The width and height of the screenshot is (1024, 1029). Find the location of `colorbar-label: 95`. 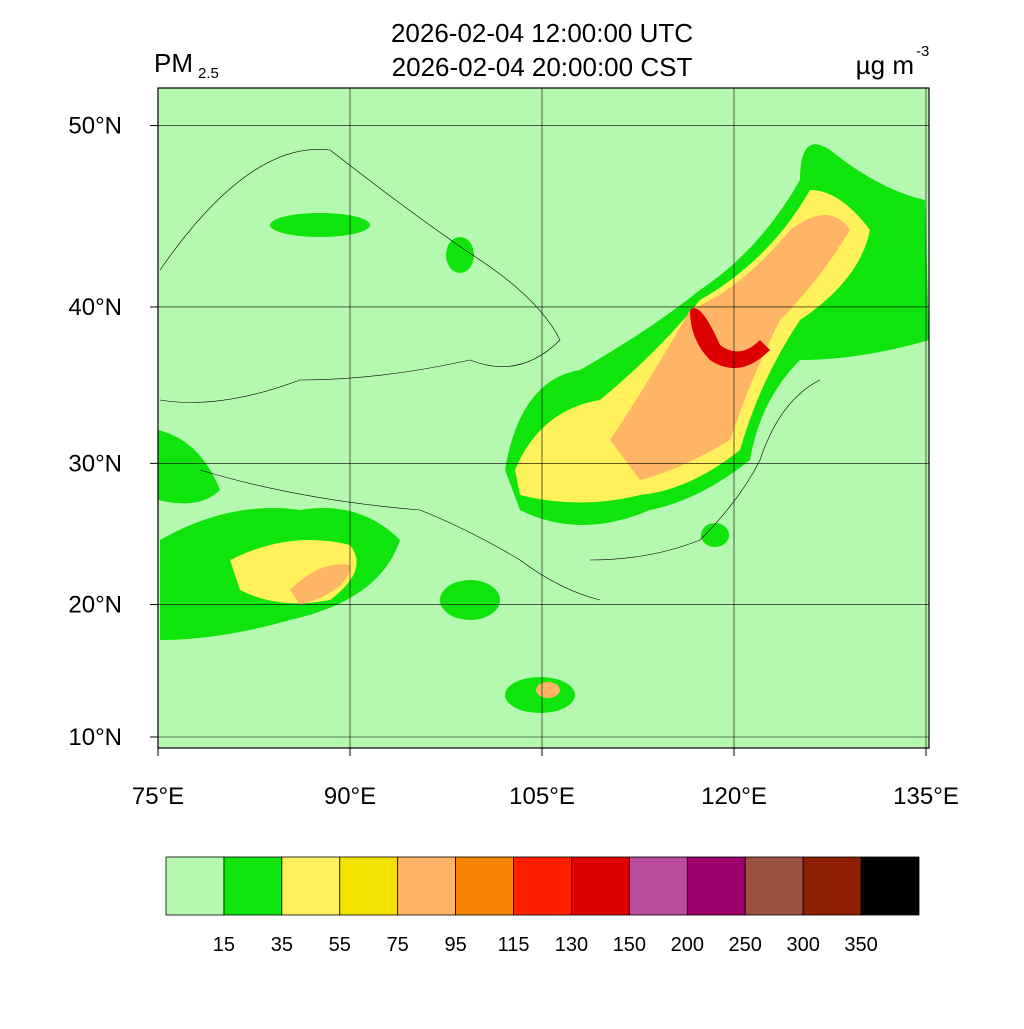

colorbar-label: 95 is located at coordinates (455, 945).